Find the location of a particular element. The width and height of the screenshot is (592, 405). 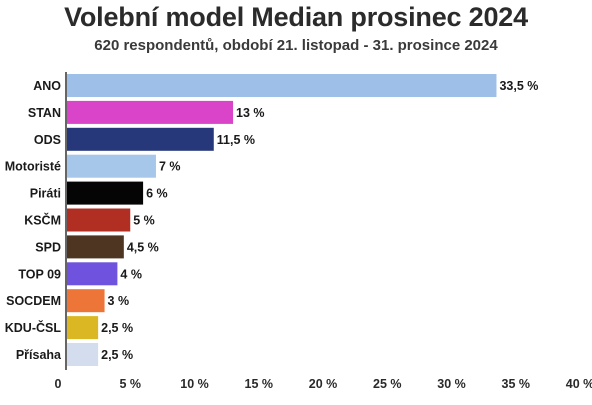

bar-ods is located at coordinates (140, 139).